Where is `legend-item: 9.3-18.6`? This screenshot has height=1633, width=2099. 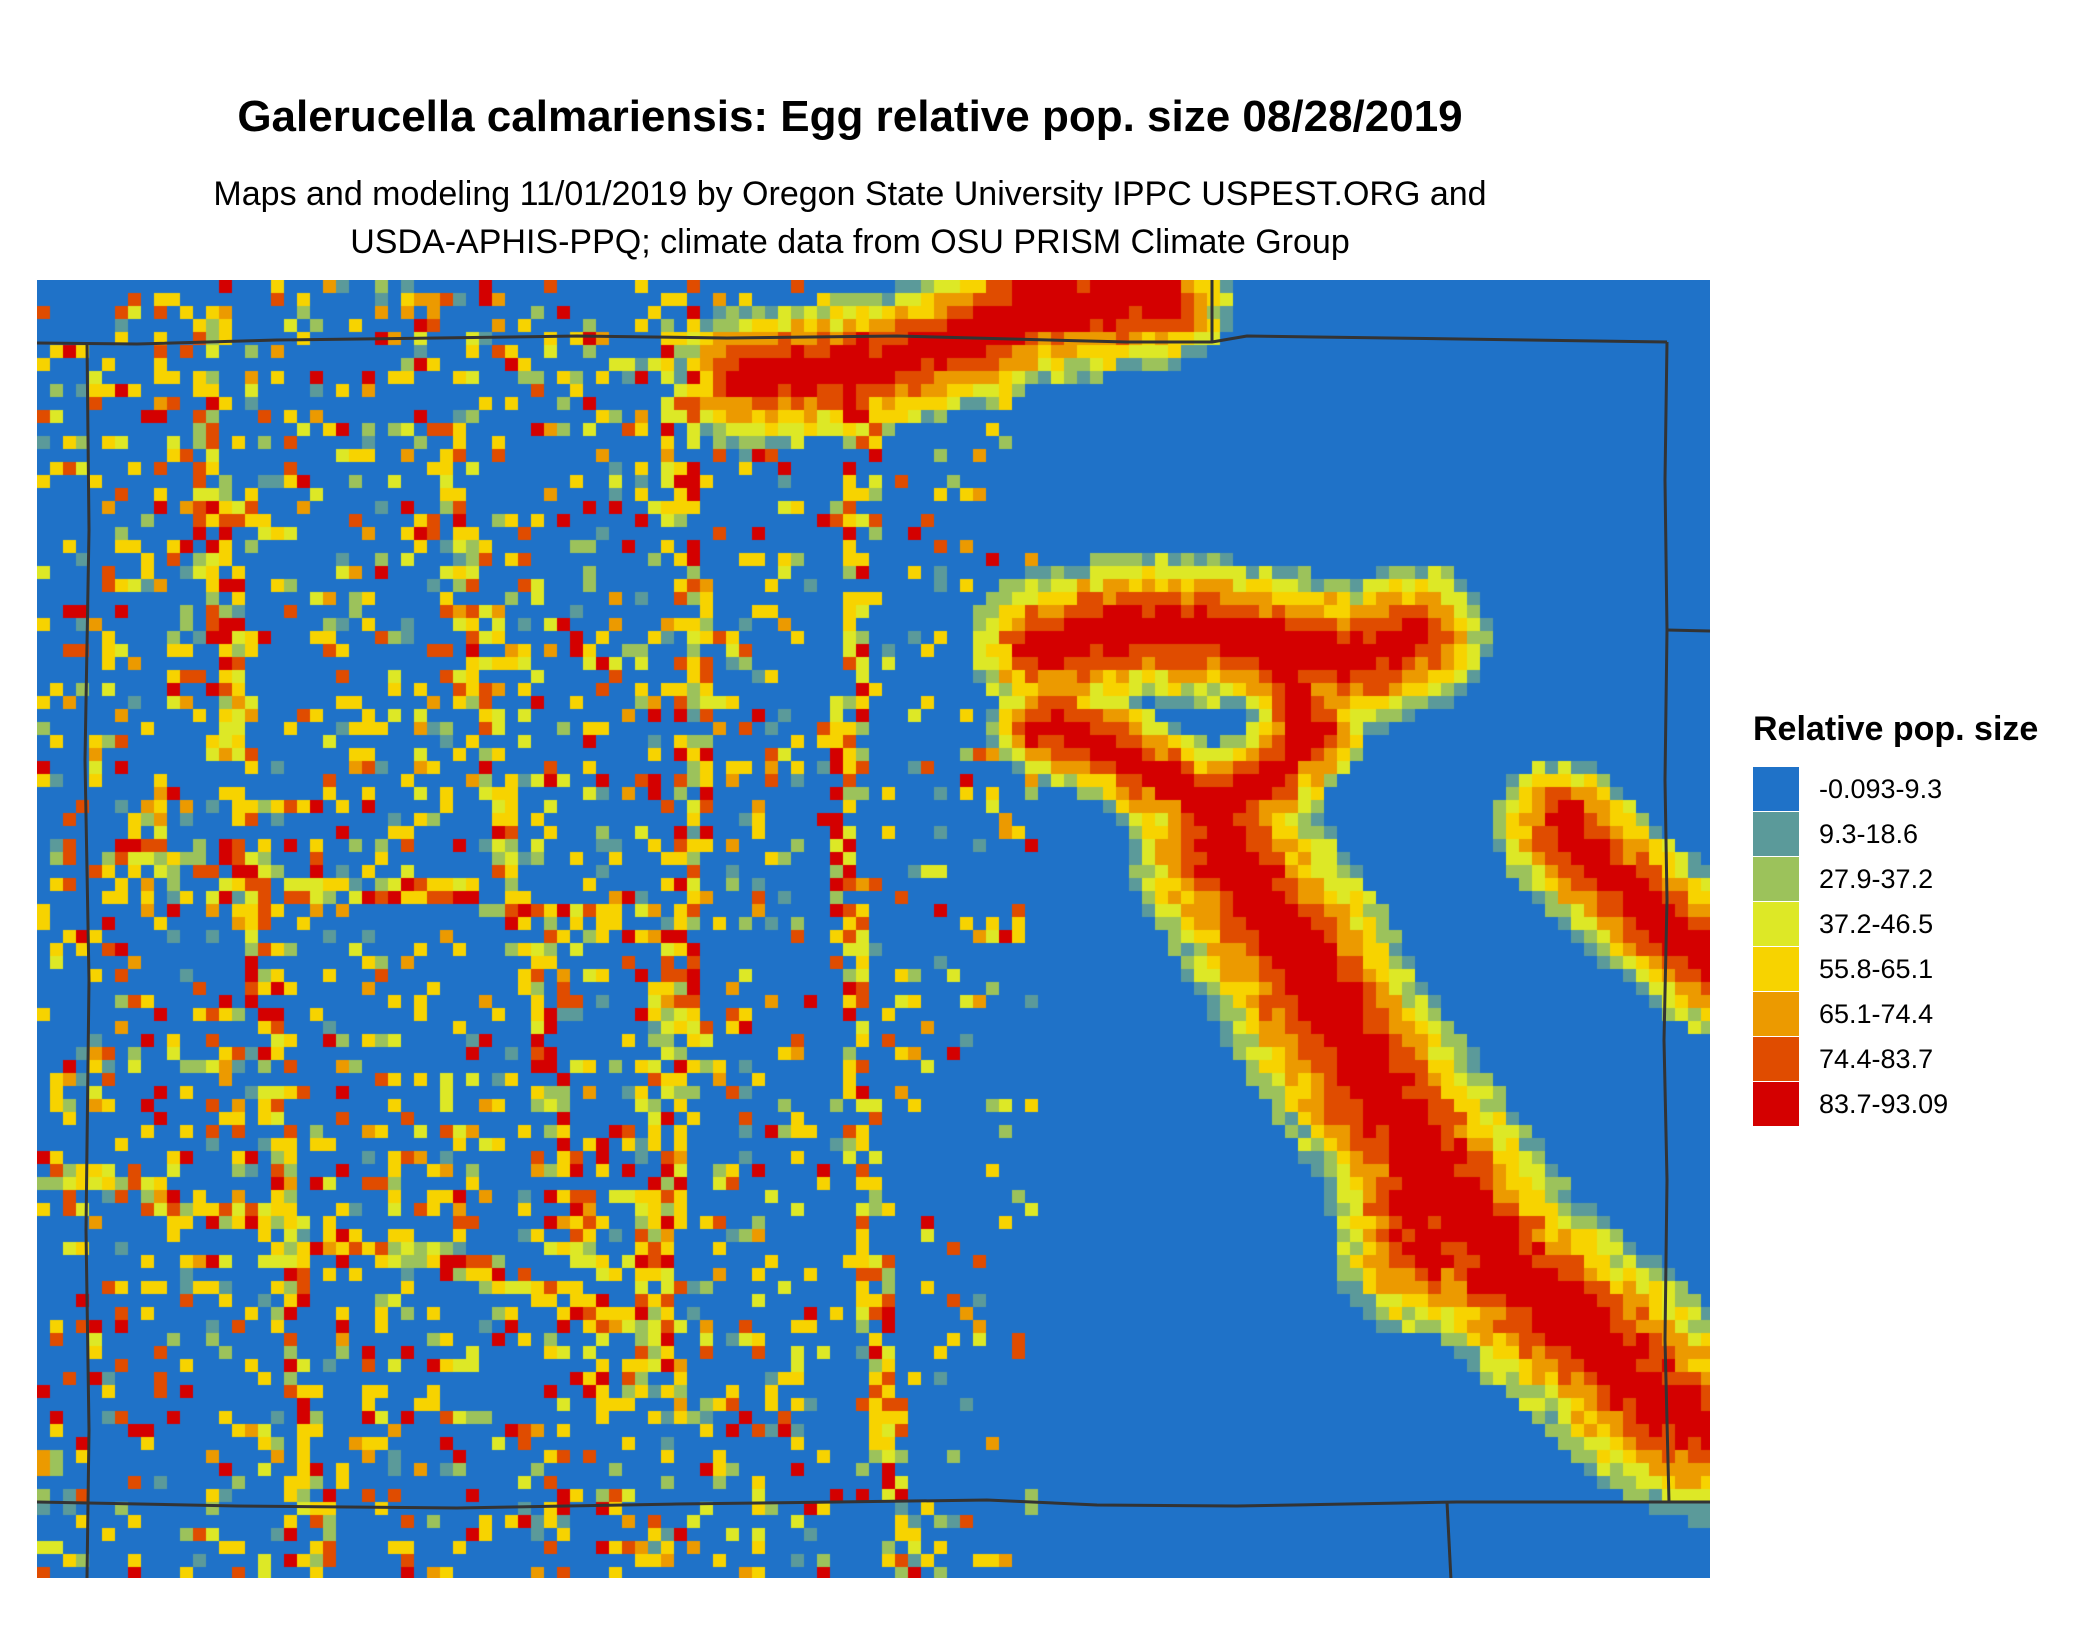 legend-item: 9.3-18.6 is located at coordinates (1913, 834).